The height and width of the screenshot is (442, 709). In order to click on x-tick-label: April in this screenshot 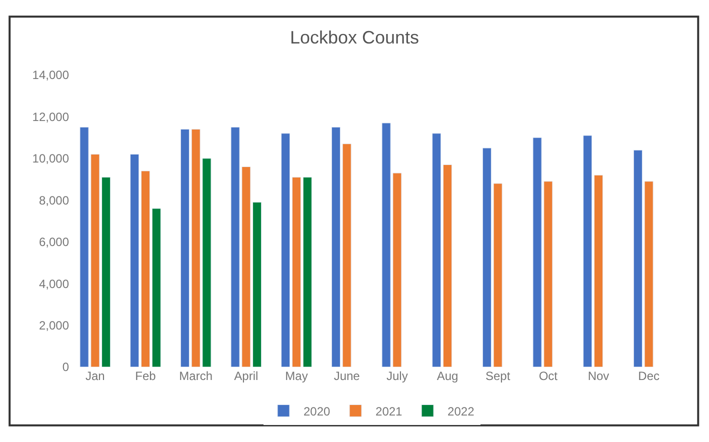, I will do `click(246, 376)`.